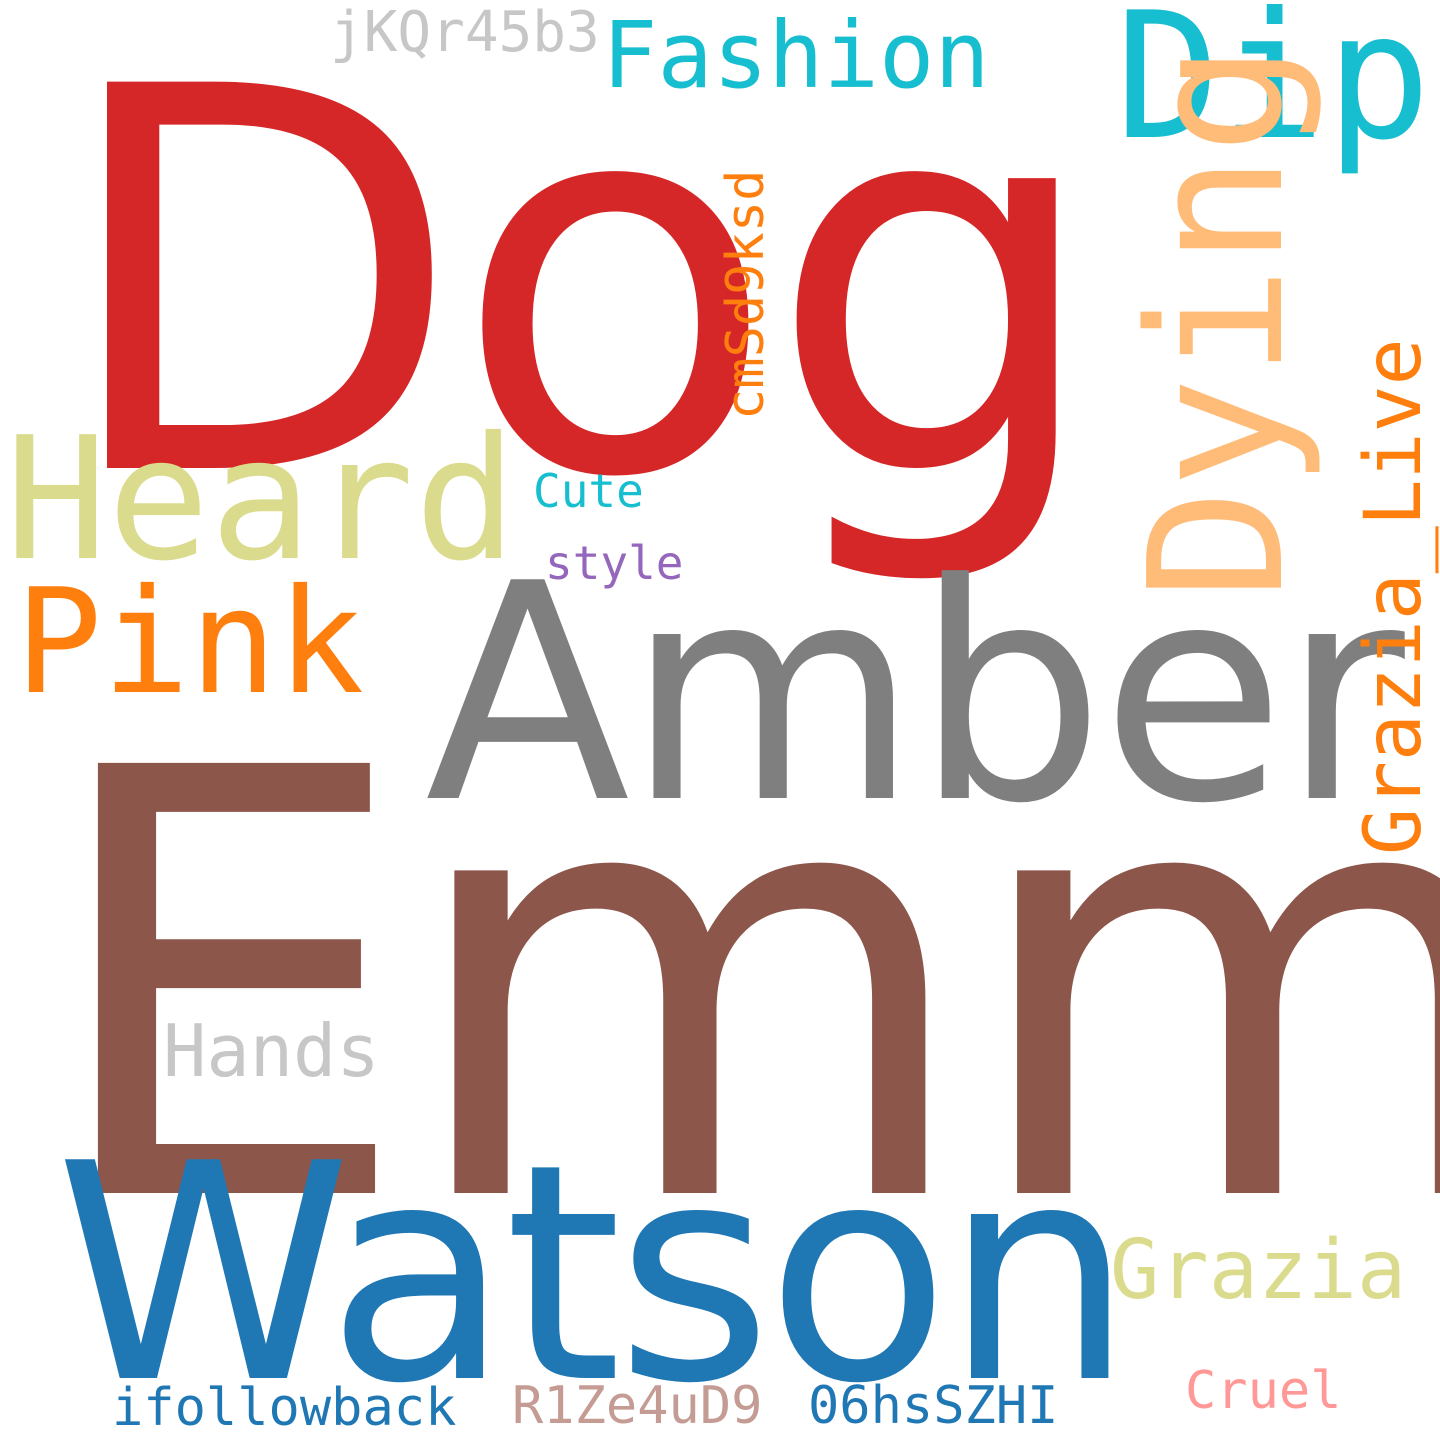 The height and width of the screenshot is (1440, 1440). I want to click on word-06hsszhi: 06hsSZHI, so click(933, 1406).